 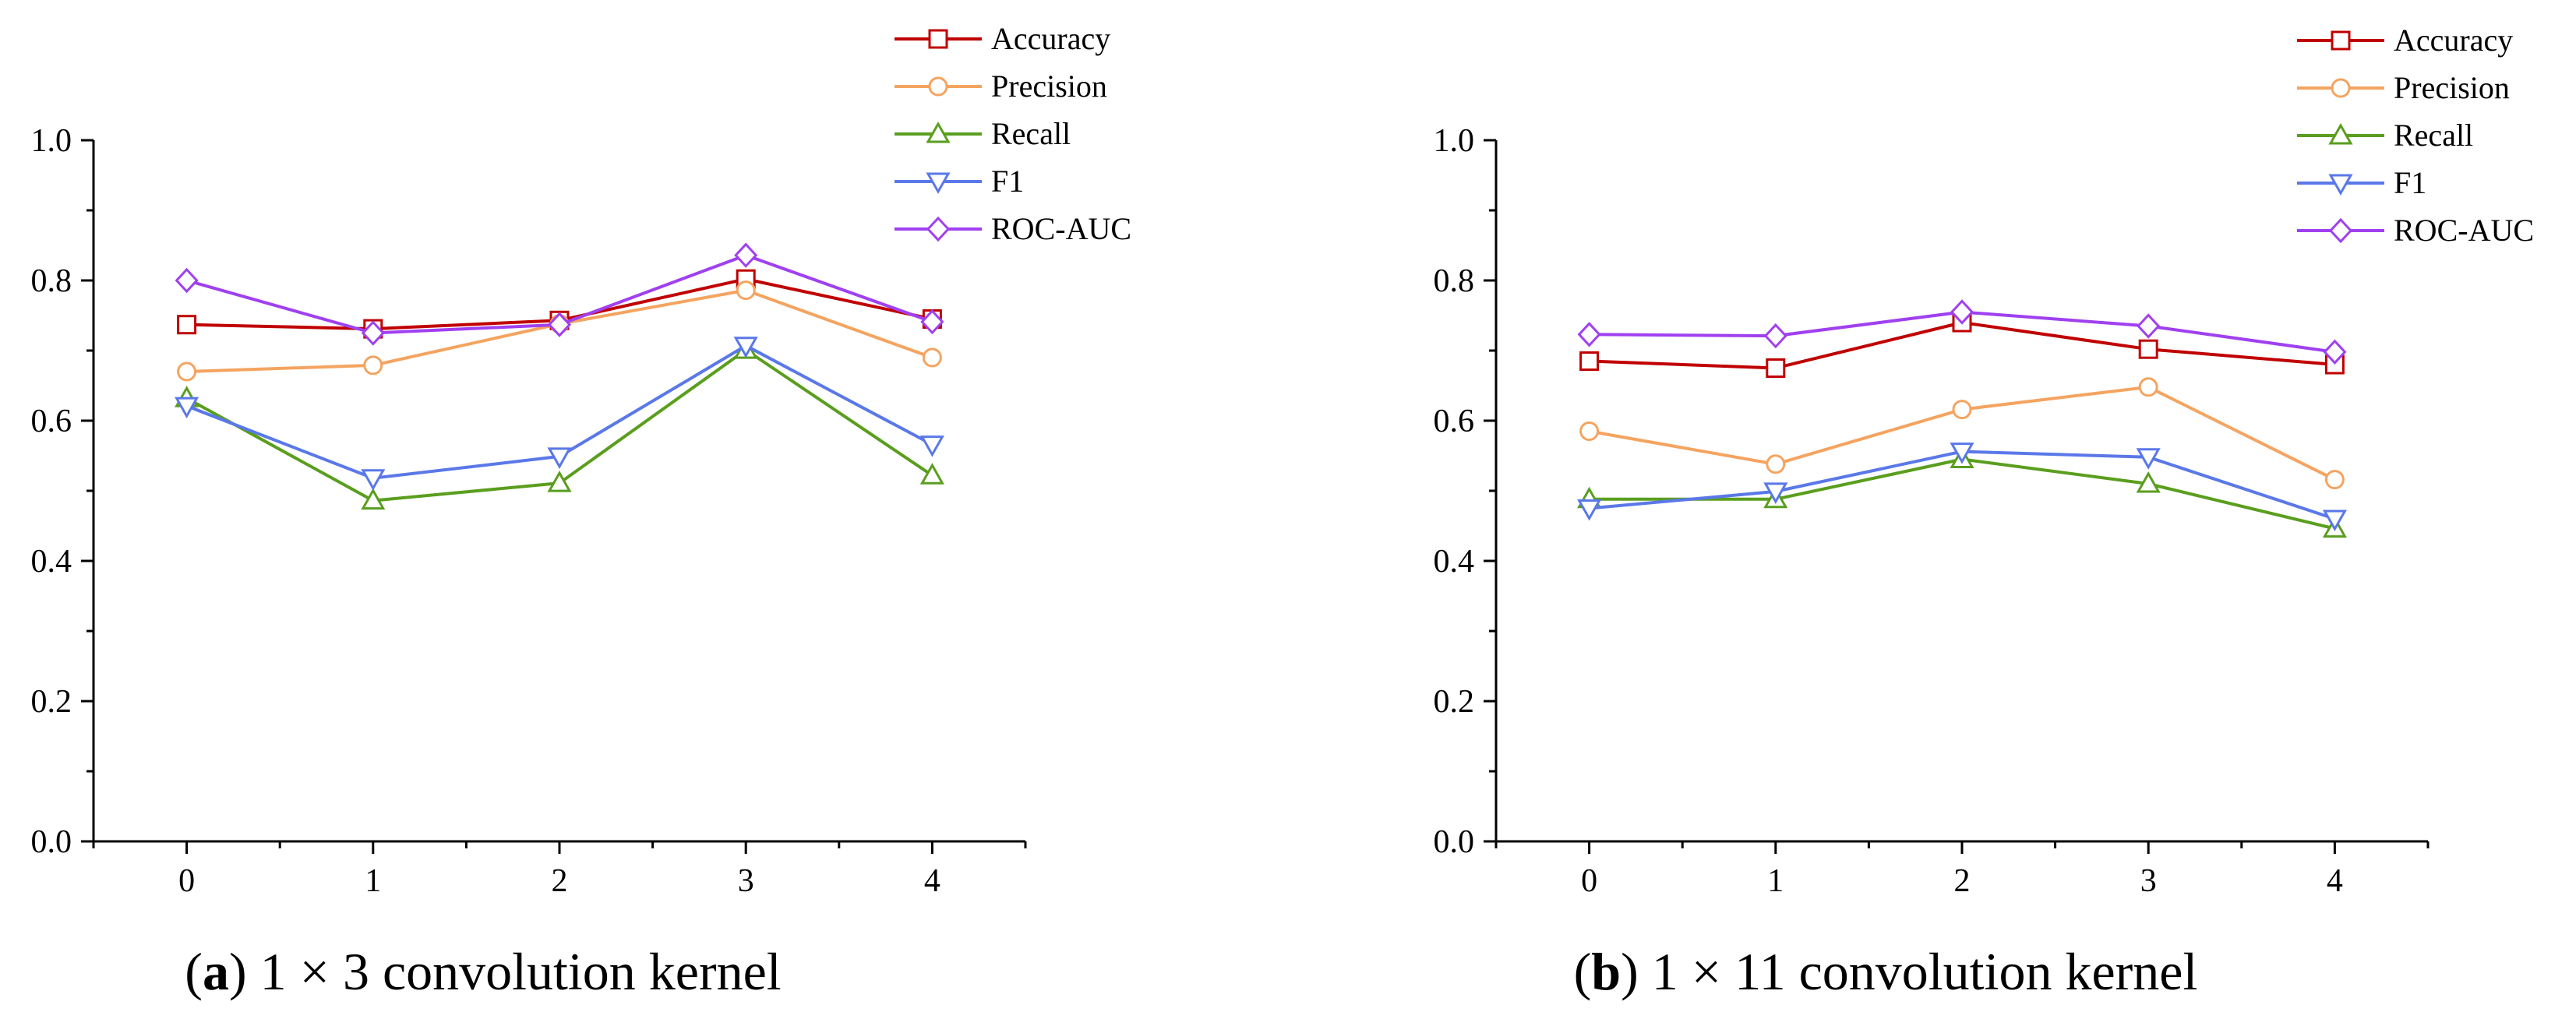 What do you see at coordinates (2433, 135) in the screenshot?
I see `panel-b-legend-label-recall: Recall` at bounding box center [2433, 135].